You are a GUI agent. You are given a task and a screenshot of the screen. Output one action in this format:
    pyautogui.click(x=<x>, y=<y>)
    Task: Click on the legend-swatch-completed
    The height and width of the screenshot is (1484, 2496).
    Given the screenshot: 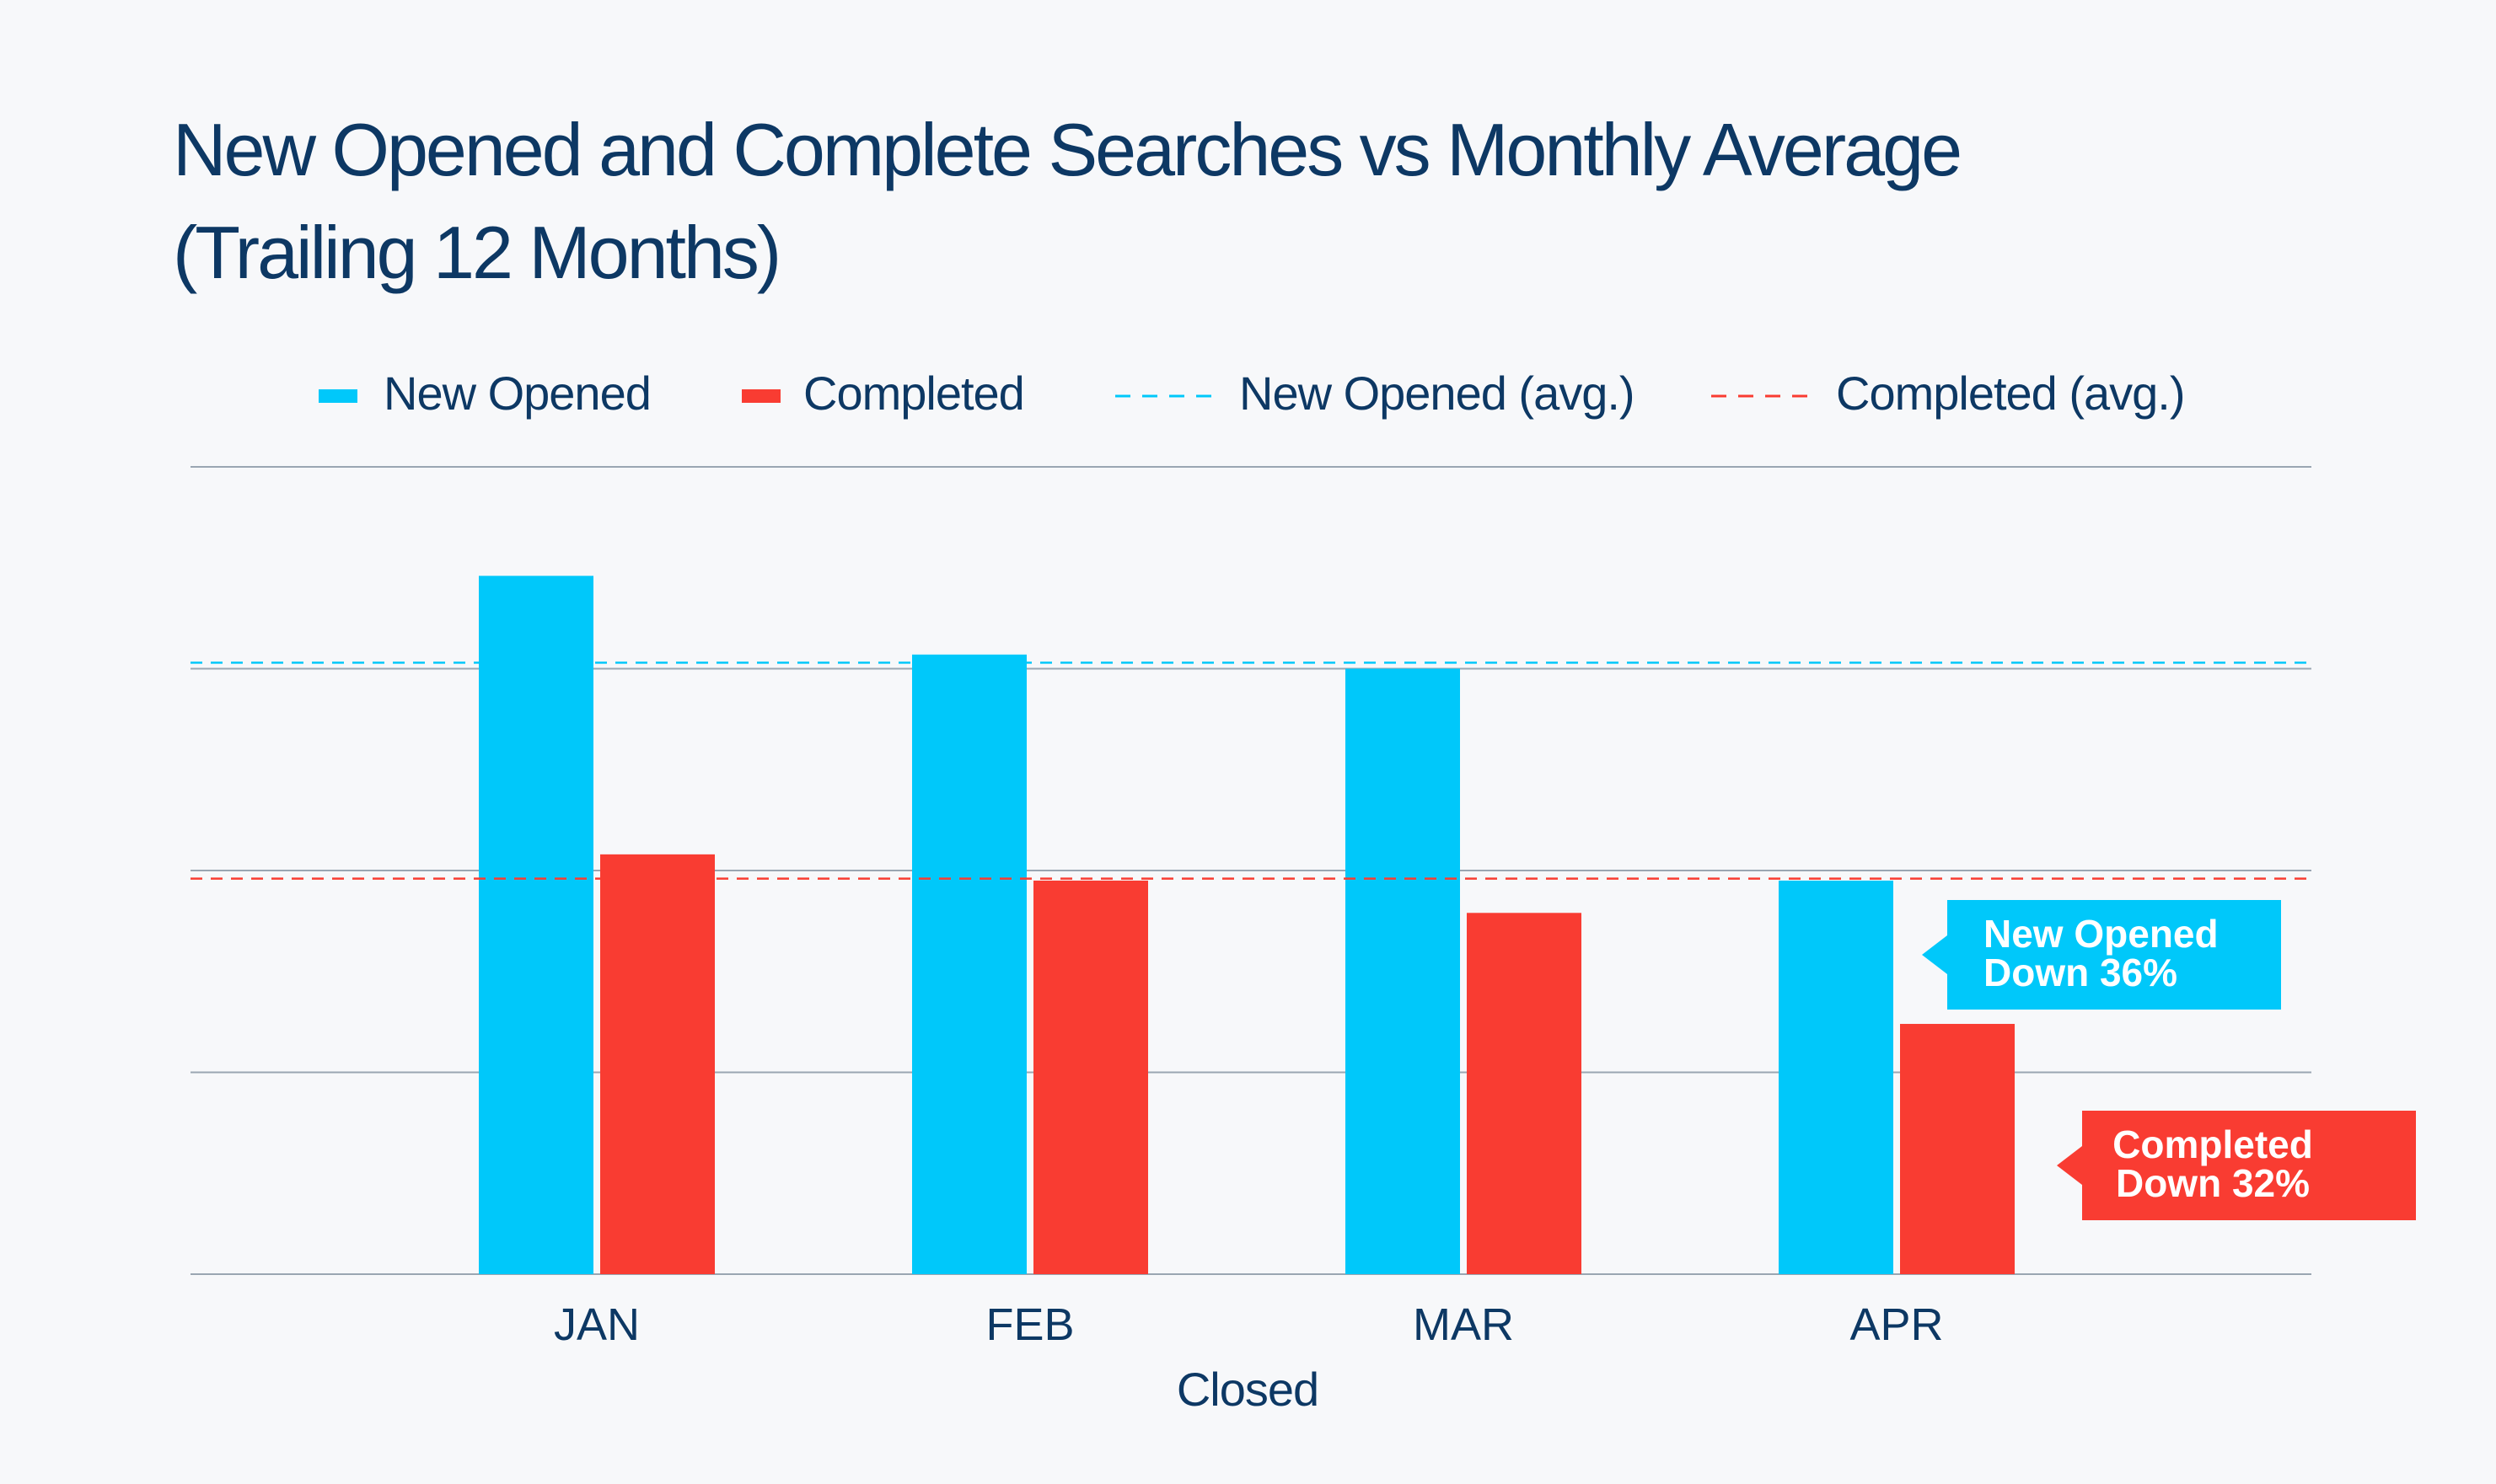 What is the action you would take?
    pyautogui.click(x=761, y=396)
    